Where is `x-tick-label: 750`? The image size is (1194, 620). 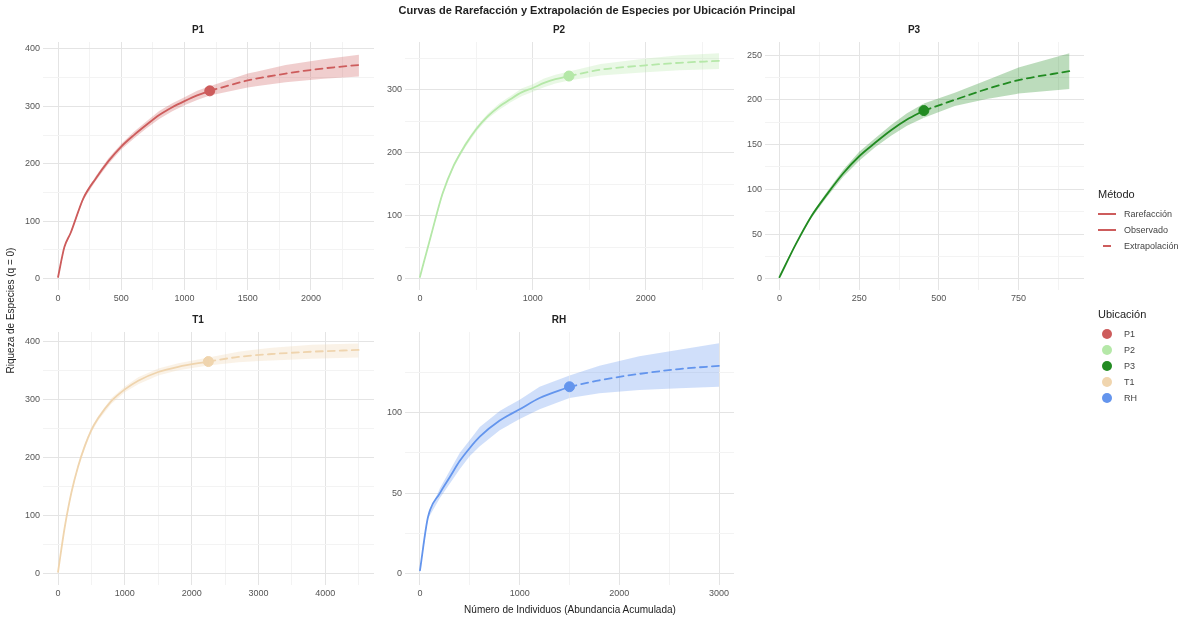
x-tick-label: 750 is located at coordinates (1019, 298).